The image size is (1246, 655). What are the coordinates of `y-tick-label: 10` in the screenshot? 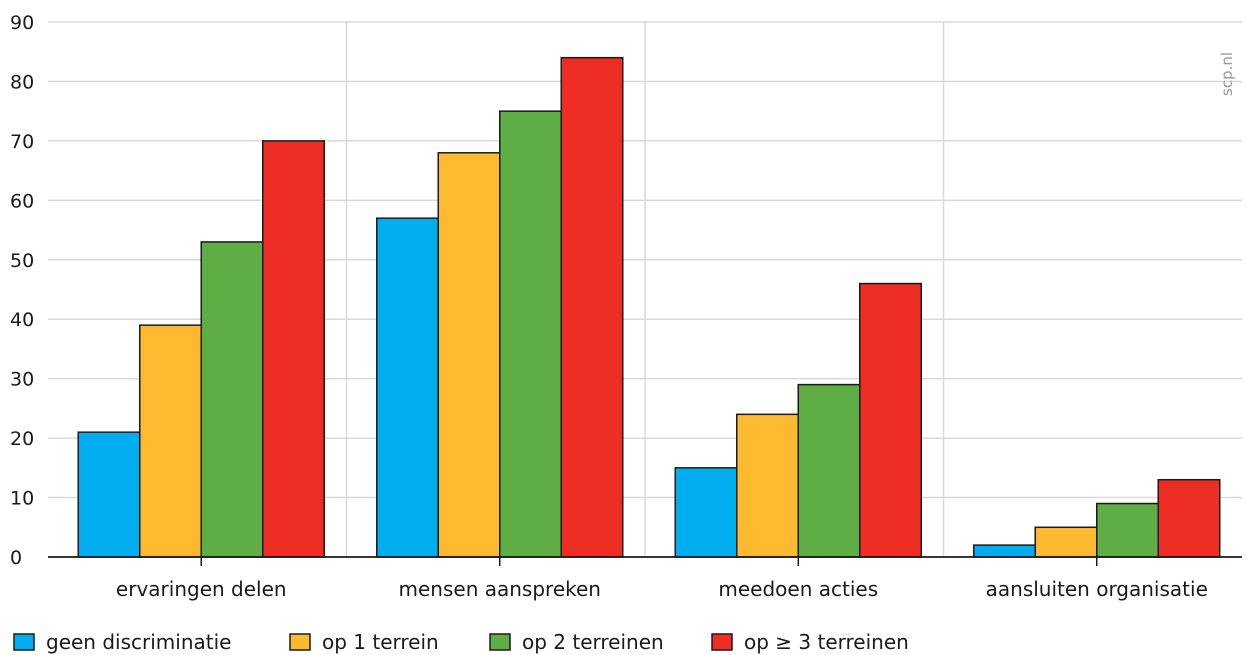 It's located at (22, 499).